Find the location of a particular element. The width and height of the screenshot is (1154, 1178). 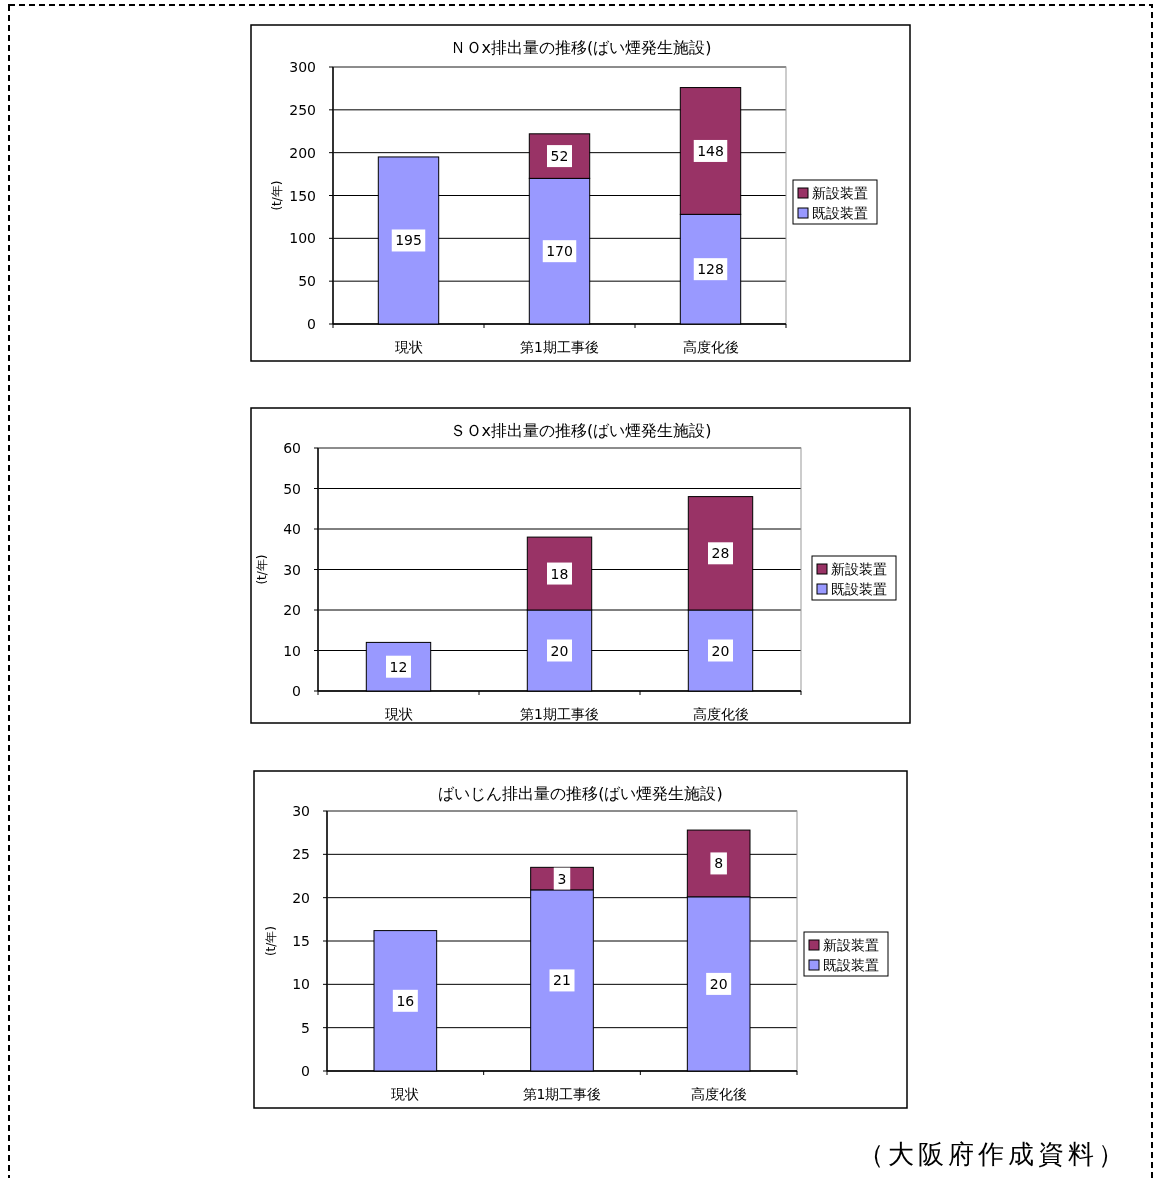

chart-title: ばいじん排出量の推移(ばい煙発生施設) is located at coordinates (580, 793).